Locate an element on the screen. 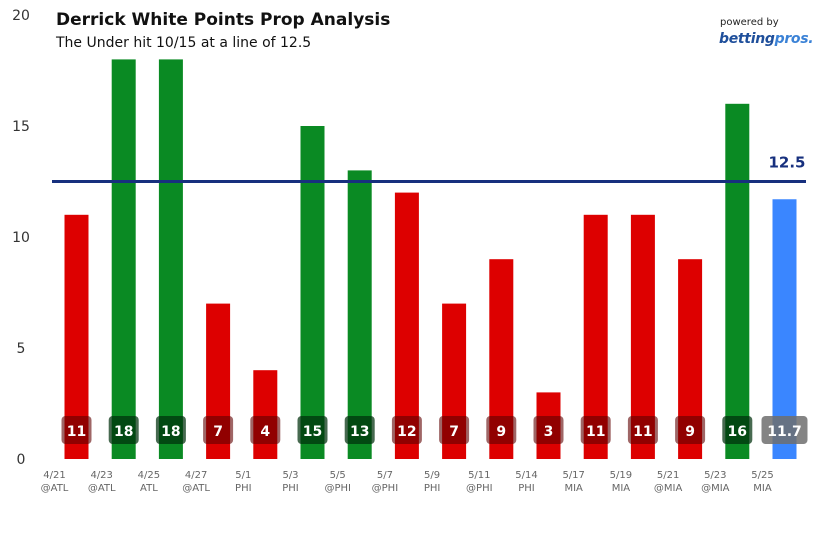  powered-by-text: powered by is located at coordinates (749, 22).